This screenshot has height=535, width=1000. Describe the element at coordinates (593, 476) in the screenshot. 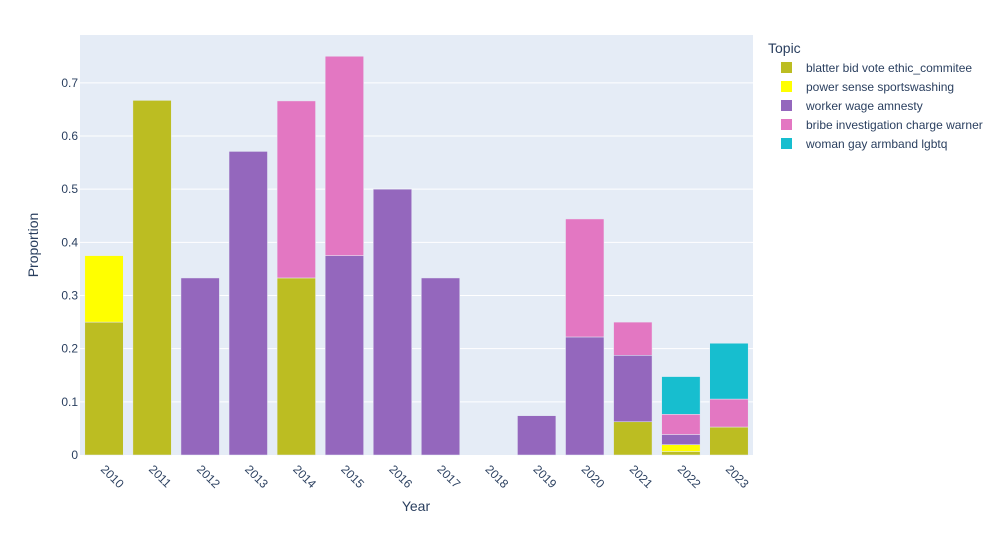

I see `x-tick-label: 2020` at that location.